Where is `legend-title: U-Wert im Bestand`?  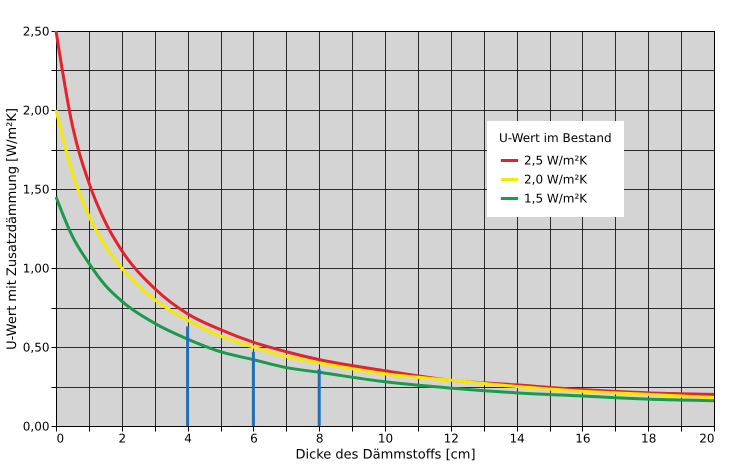 legend-title: U-Wert im Bestand is located at coordinates (555, 138).